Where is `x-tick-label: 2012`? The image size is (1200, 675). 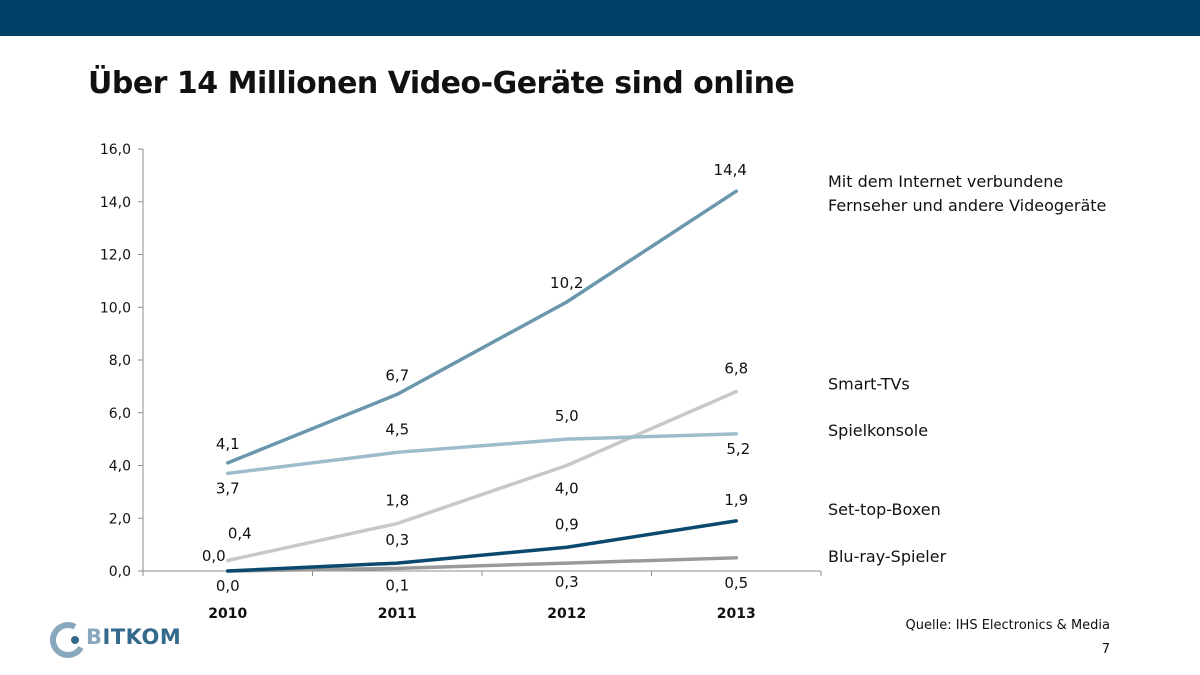
x-tick-label: 2012 is located at coordinates (566, 614).